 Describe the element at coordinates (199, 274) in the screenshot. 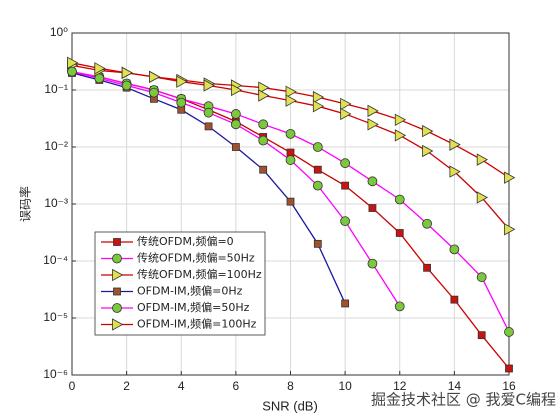

I see `legend-label: 传统OFDM,频偏=100Hz` at that location.